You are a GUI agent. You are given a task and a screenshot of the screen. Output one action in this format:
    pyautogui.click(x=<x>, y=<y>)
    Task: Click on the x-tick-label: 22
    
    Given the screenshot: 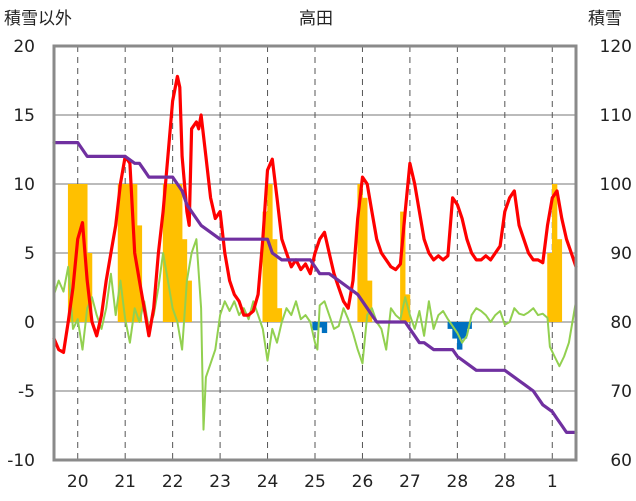 What is the action you would take?
    pyautogui.click(x=173, y=482)
    